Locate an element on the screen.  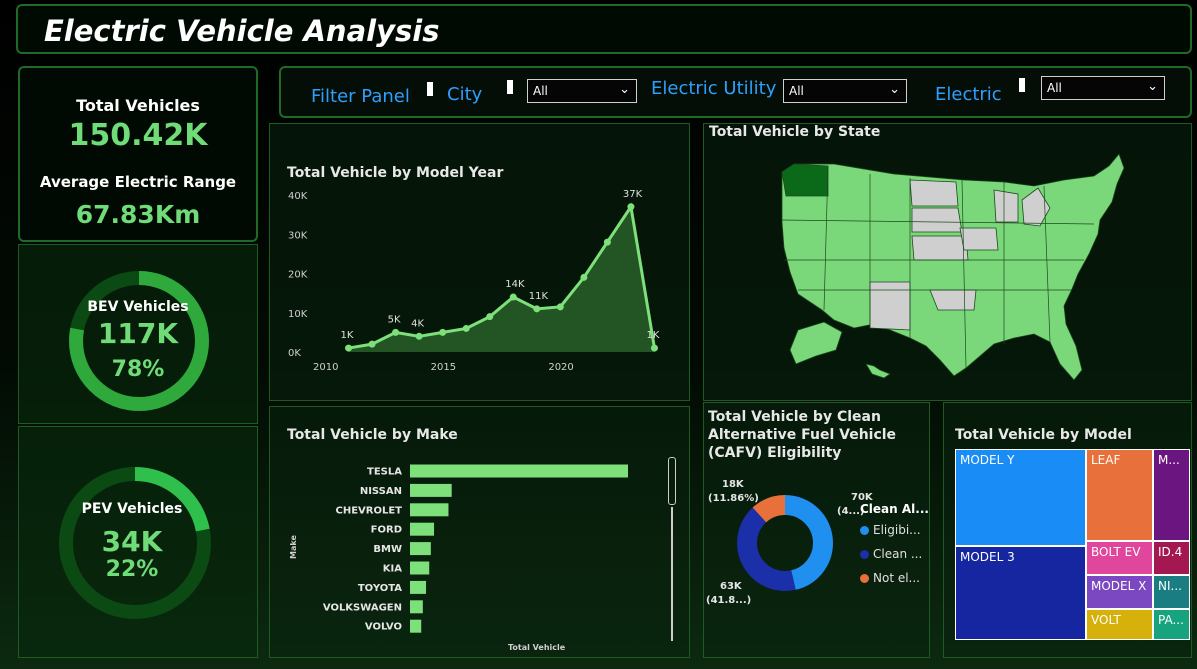
utility-filter-label: Electric Utility is located at coordinates (714, 88).